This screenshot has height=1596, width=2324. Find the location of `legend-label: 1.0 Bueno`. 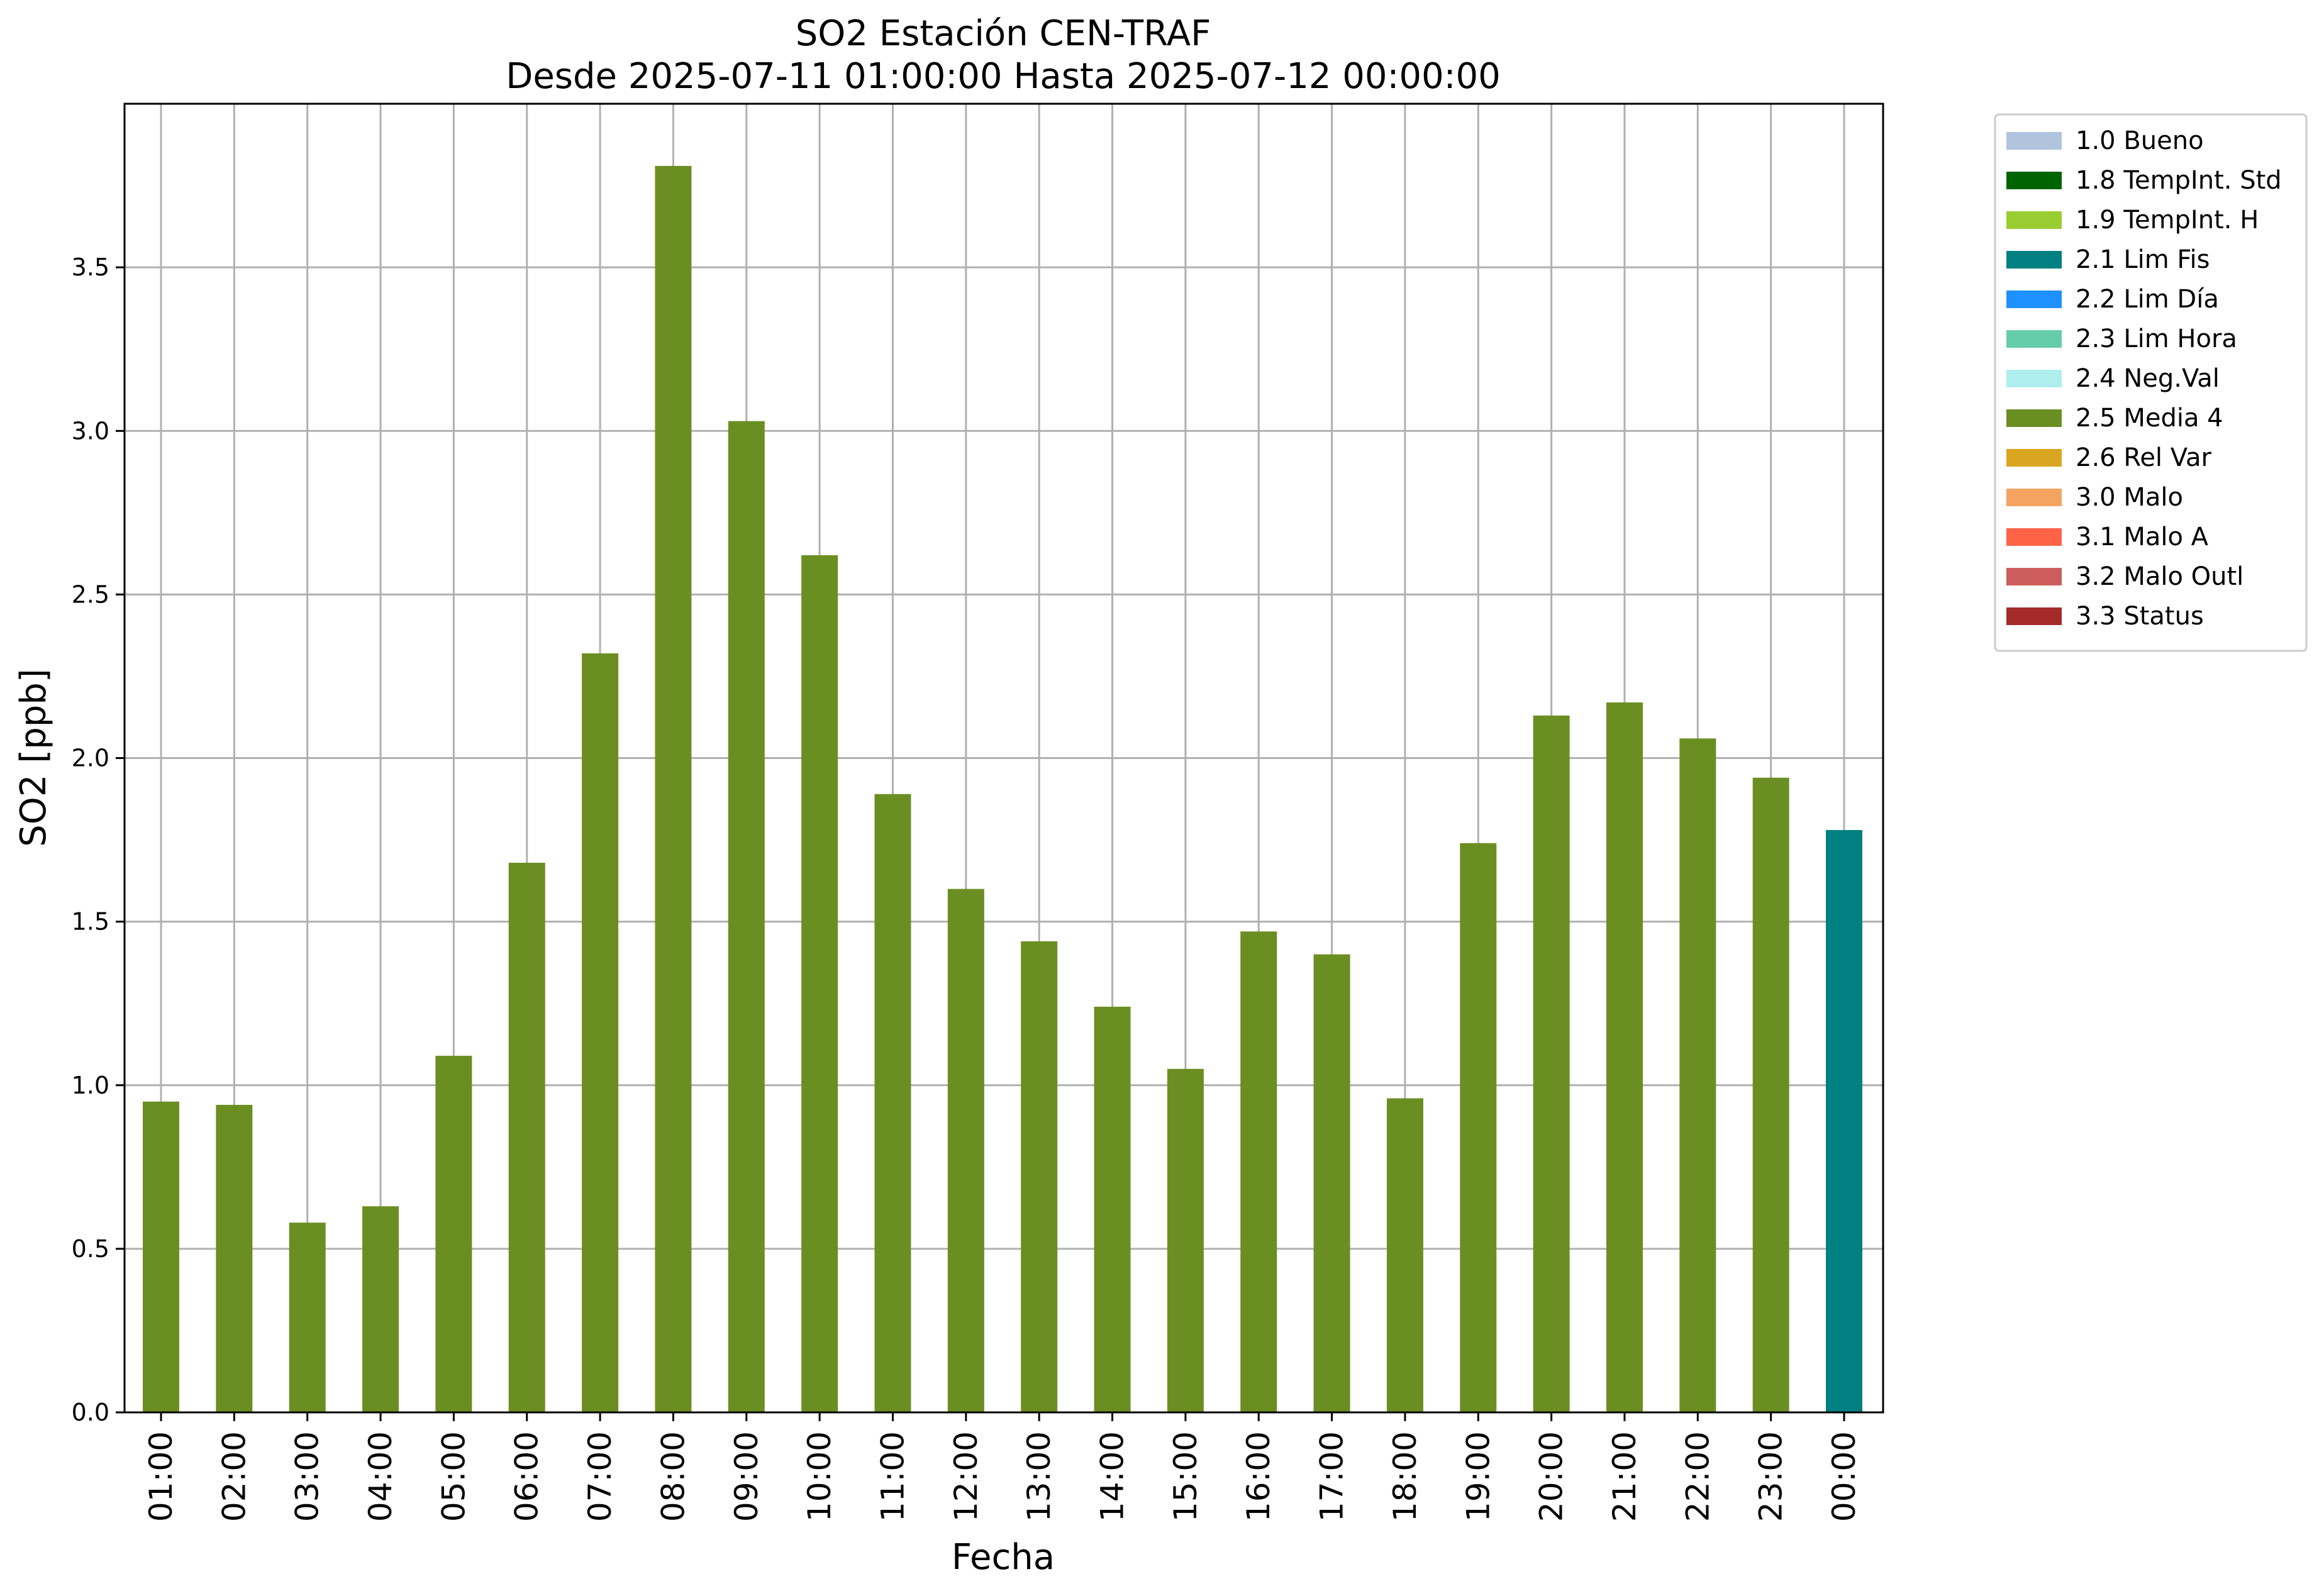

legend-label: 1.0 Bueno is located at coordinates (2140, 140).